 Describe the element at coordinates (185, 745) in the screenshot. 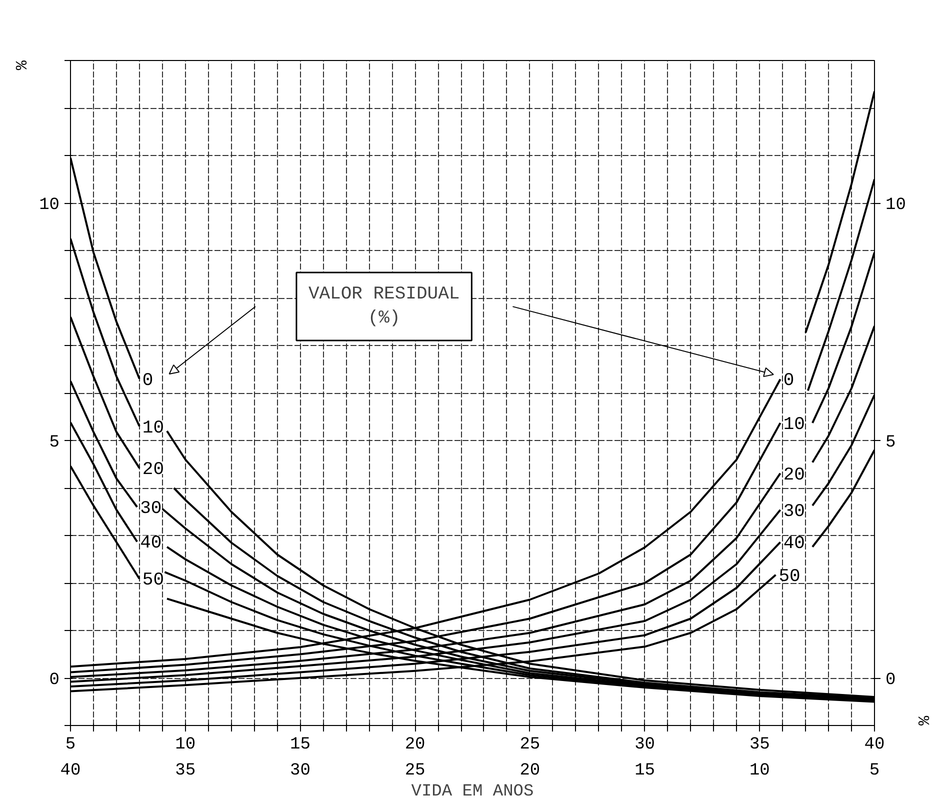

I see `x-tick-label: 10` at that location.